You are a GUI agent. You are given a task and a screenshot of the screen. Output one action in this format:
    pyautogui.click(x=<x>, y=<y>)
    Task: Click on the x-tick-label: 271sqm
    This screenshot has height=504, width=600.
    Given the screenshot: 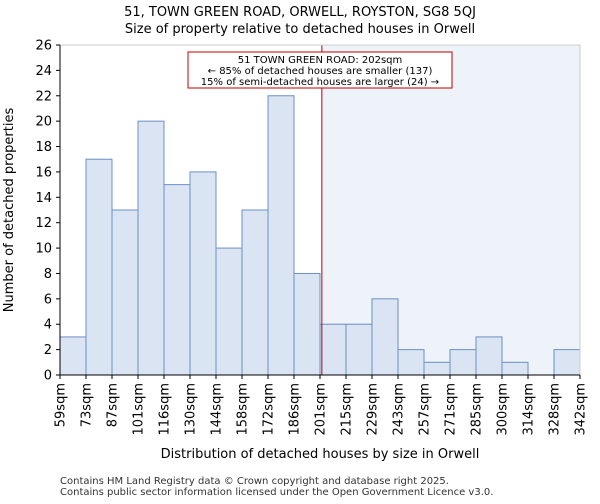 What is the action you would take?
    pyautogui.click(x=451, y=409)
    